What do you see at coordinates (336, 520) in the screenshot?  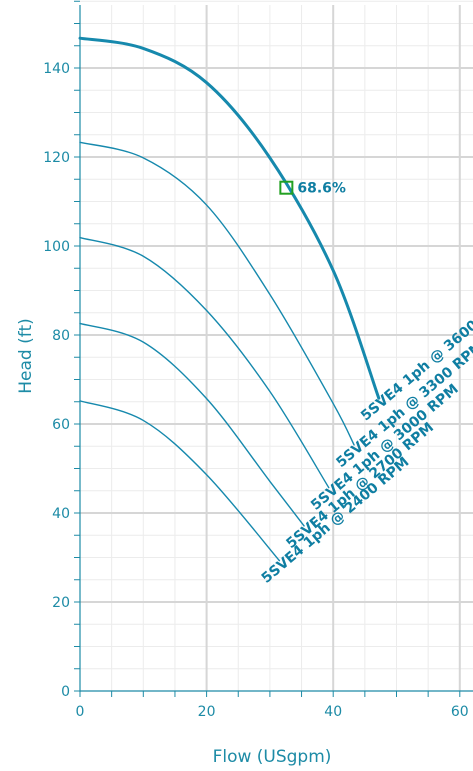 I see `curve-label: 5SVE4 1ph @ 2400 RPM` at bounding box center [336, 520].